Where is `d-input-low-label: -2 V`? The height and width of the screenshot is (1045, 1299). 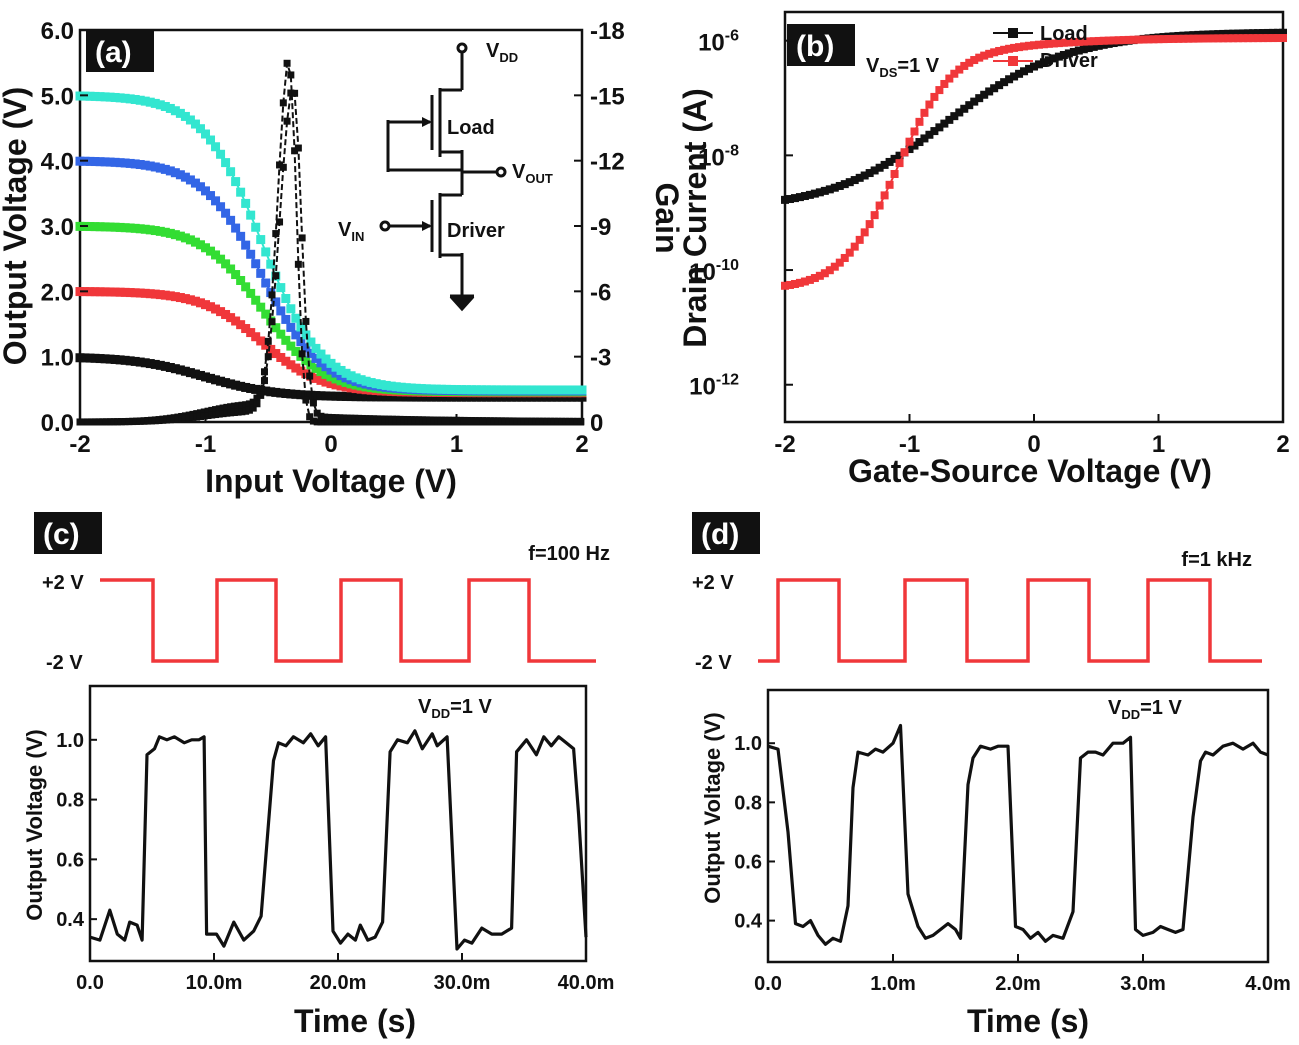
d-input-low-label: -2 V is located at coordinates (713, 663).